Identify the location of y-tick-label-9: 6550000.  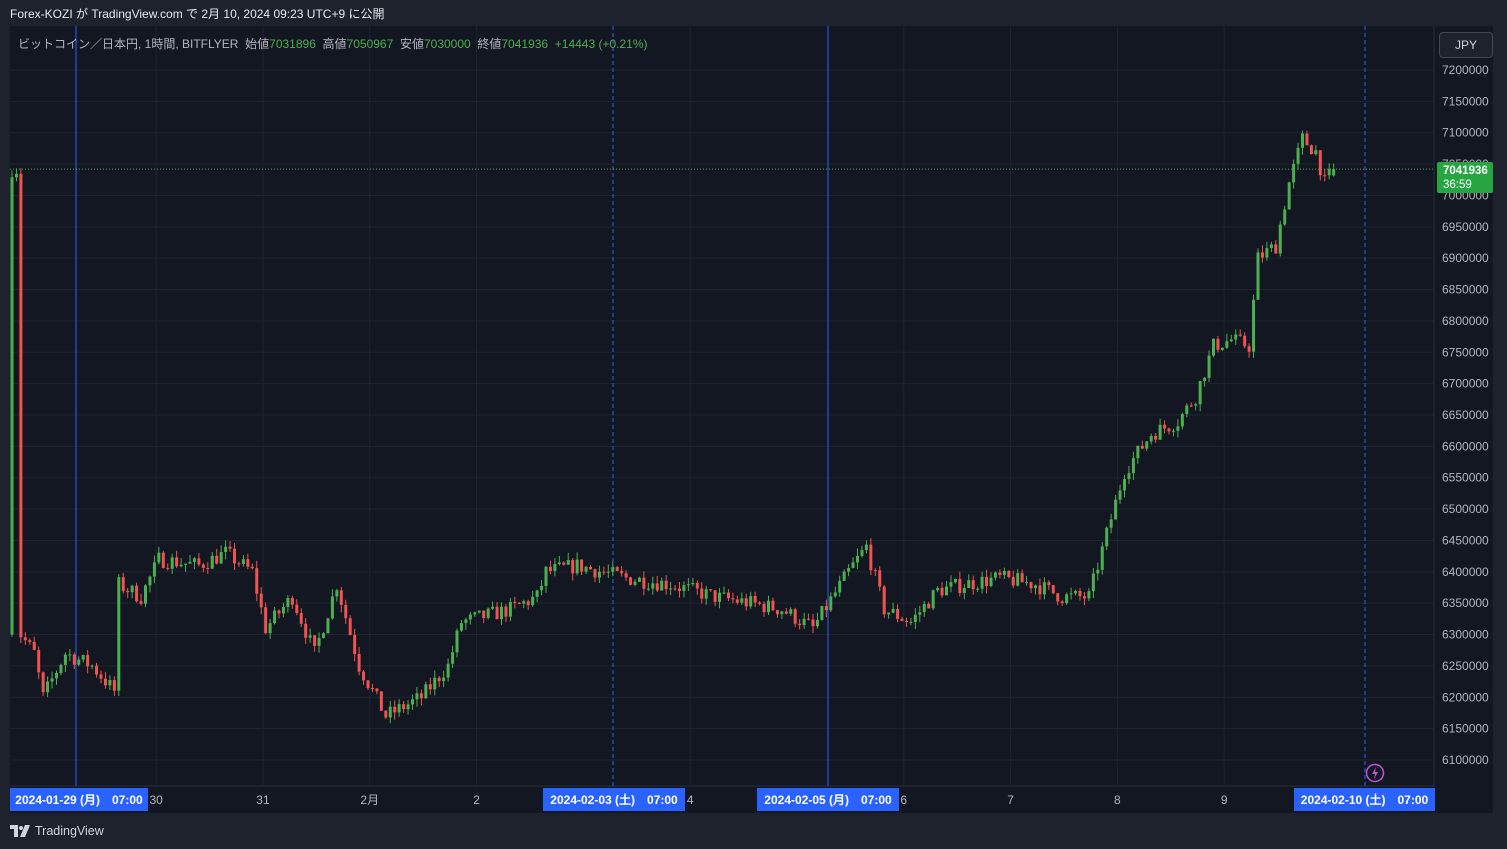
(1465, 478).